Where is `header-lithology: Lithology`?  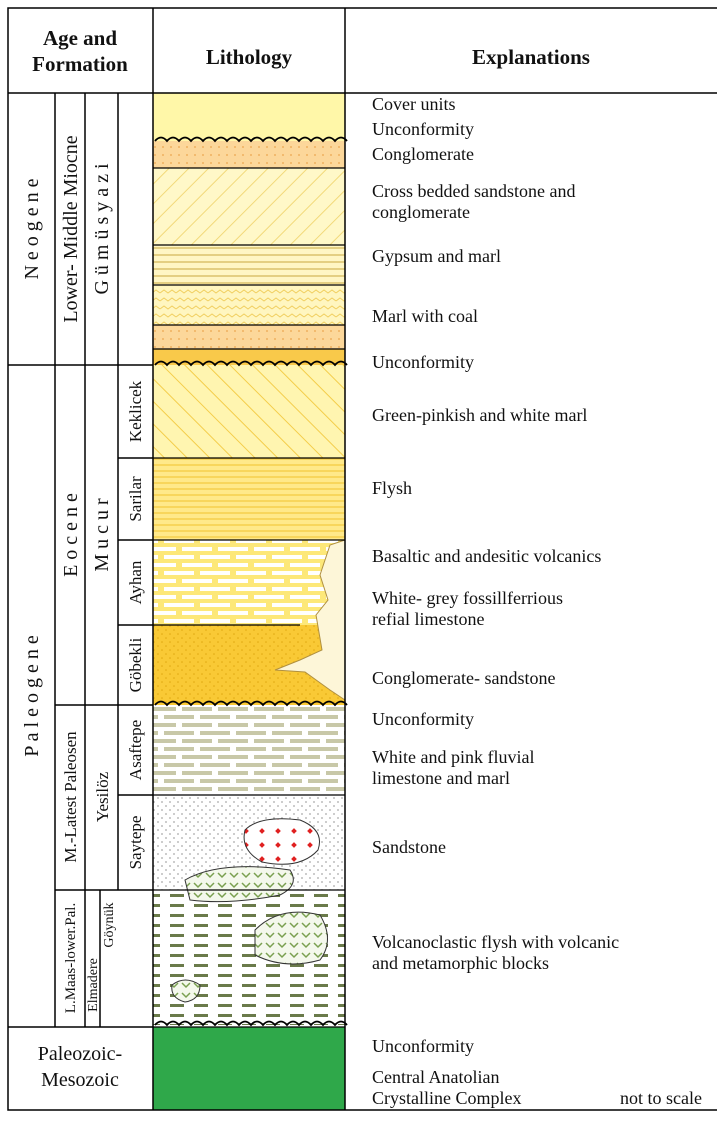 header-lithology: Lithology is located at coordinates (249, 57).